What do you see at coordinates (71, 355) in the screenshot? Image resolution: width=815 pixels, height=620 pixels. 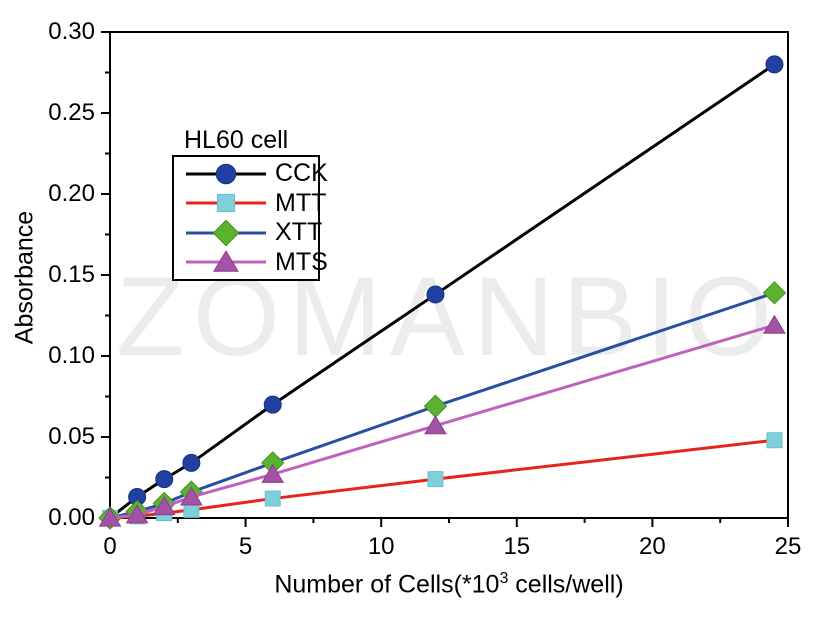 I see `y-tick-label: 0.10` at bounding box center [71, 355].